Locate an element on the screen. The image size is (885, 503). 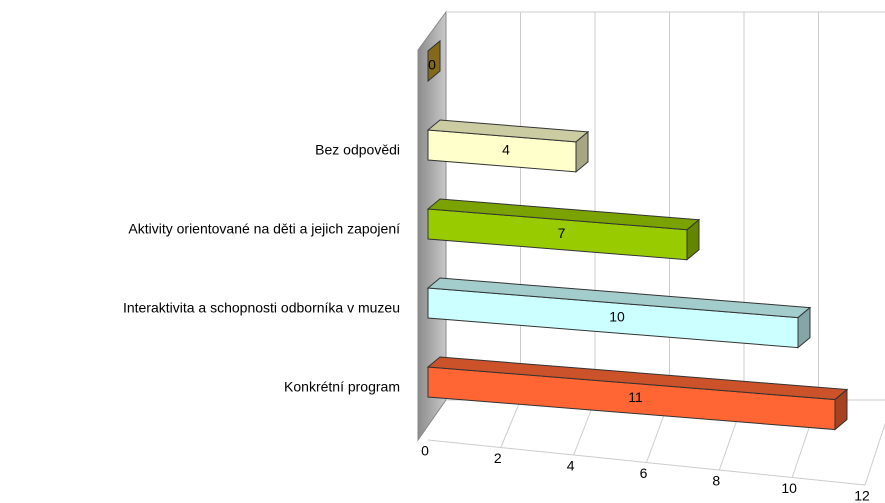
x-tick-label: 4 is located at coordinates (571, 466).